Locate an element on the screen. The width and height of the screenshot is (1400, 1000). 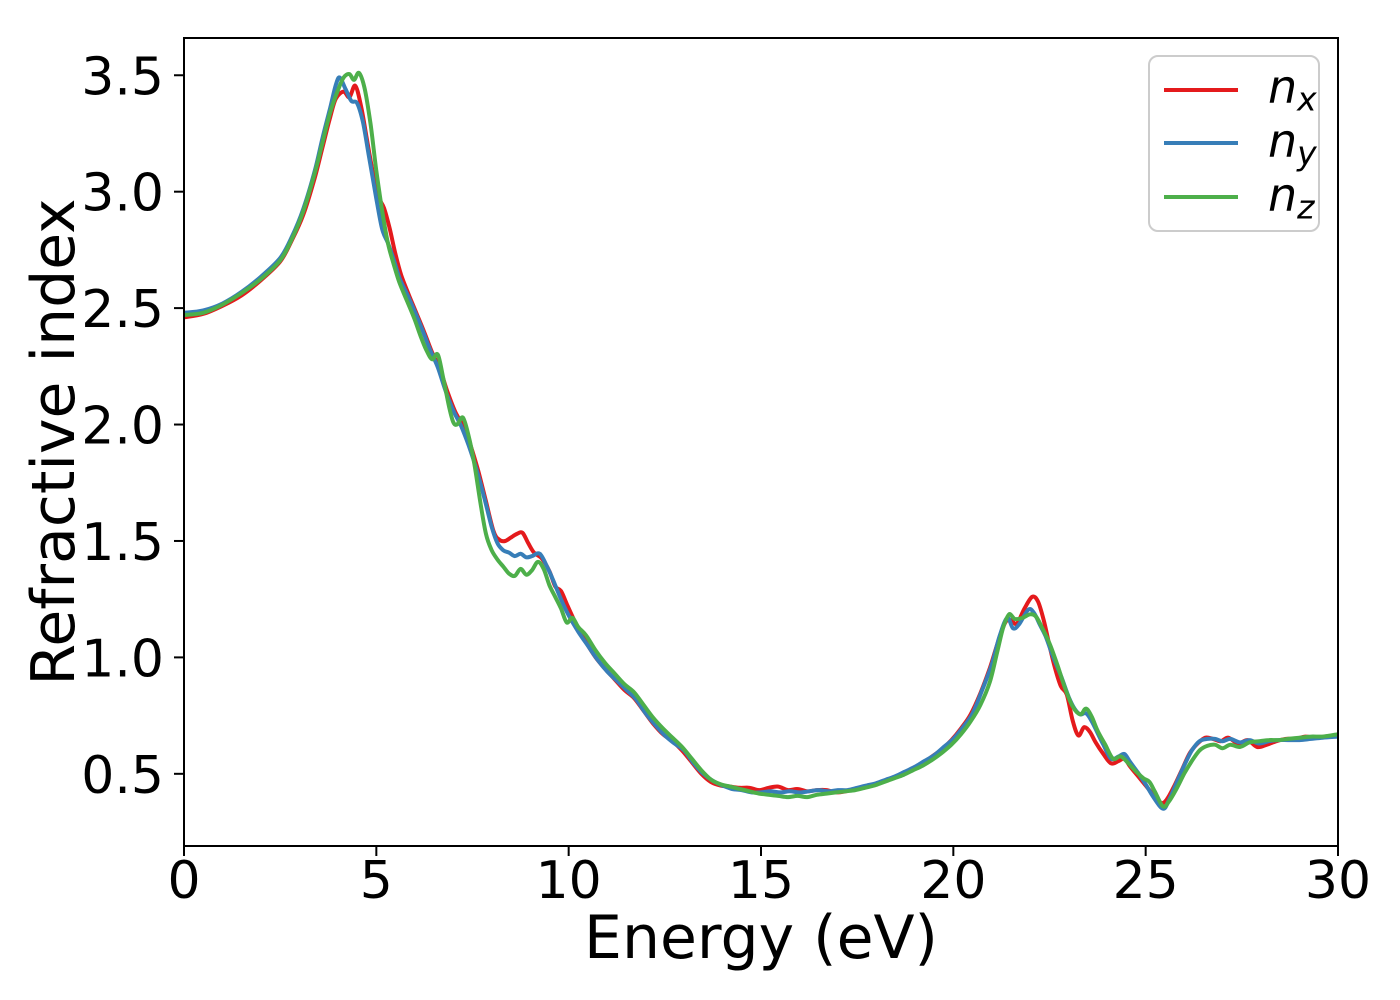
legend-line-sample-nz is located at coordinates (1201, 197).